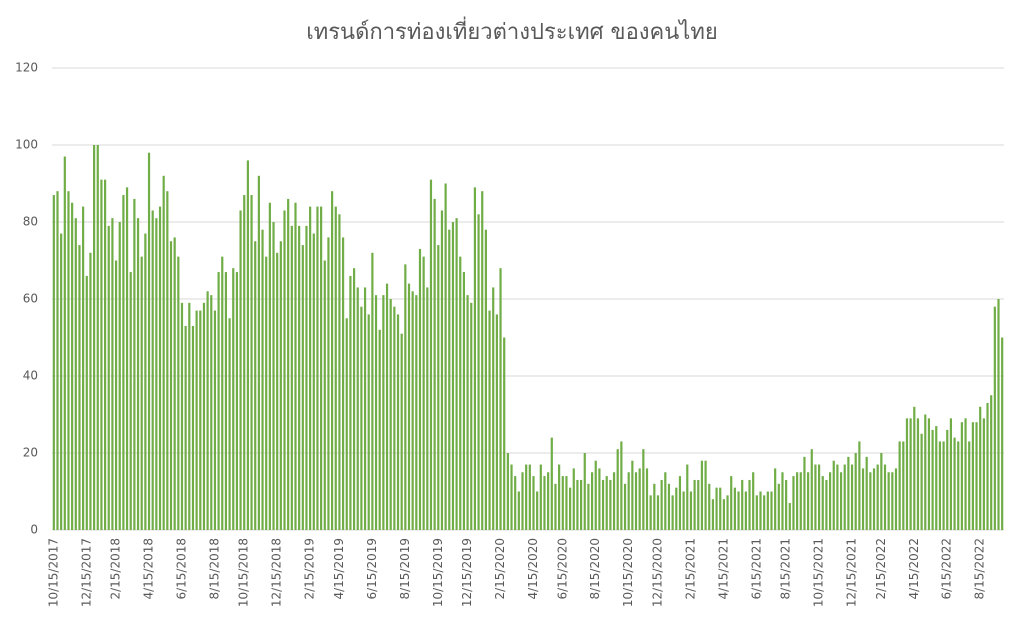 Image resolution: width=1024 pixels, height=632 pixels. I want to click on x-tick-label: 6/15/2020, so click(562, 569).